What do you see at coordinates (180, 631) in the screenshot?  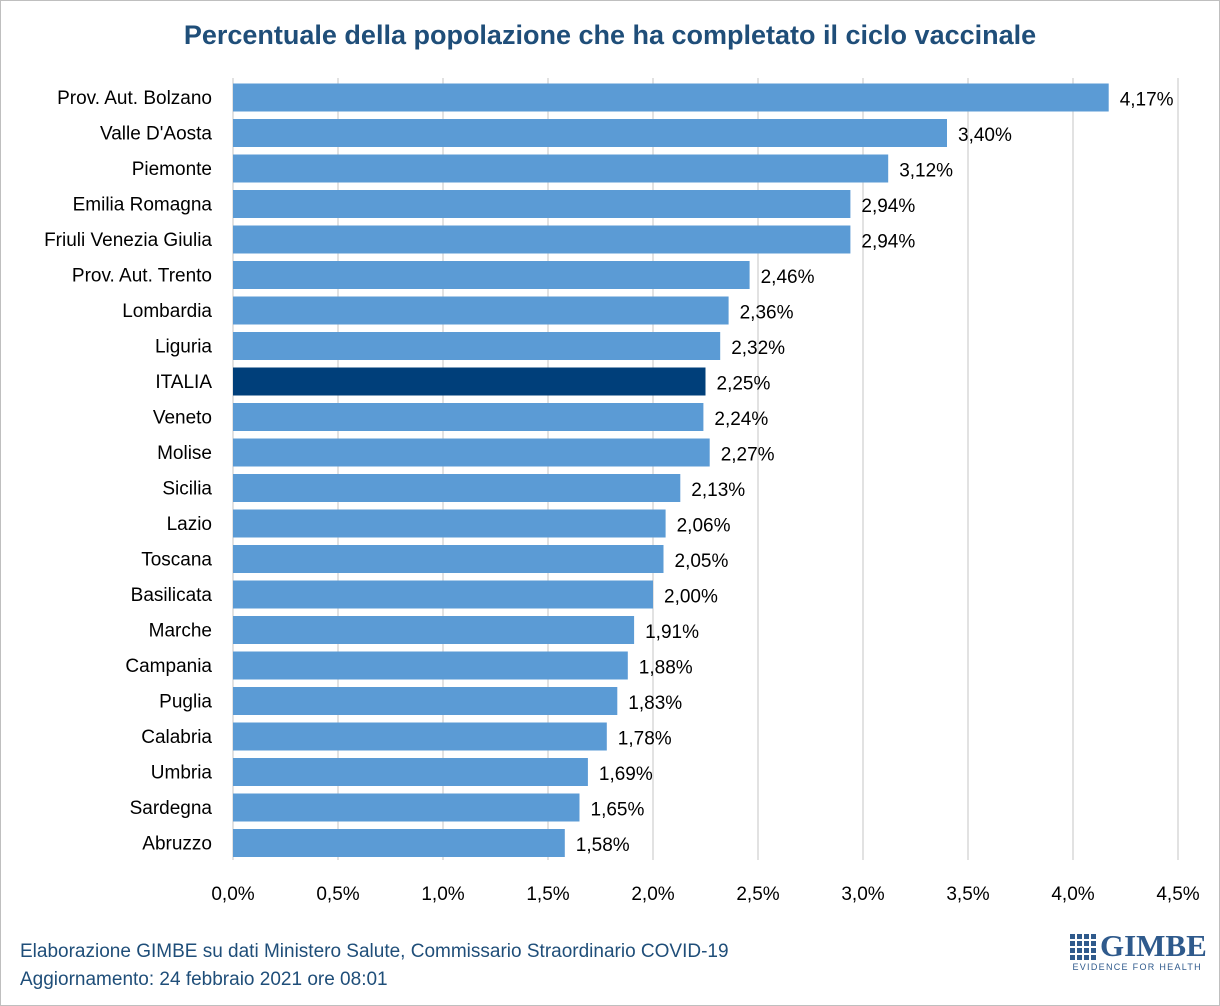 I see `category-label: Marche` at bounding box center [180, 631].